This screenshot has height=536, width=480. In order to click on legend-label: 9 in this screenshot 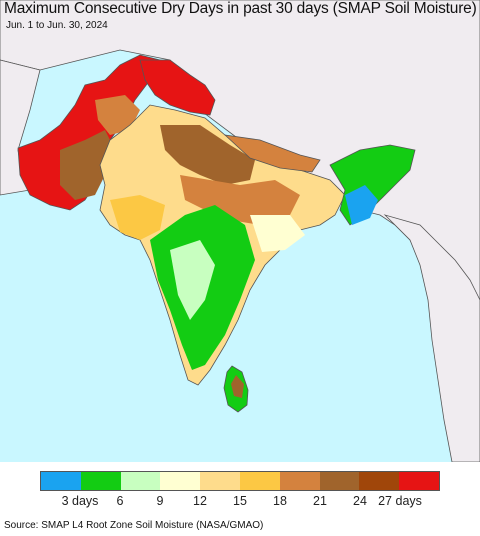, I will do `click(160, 501)`.